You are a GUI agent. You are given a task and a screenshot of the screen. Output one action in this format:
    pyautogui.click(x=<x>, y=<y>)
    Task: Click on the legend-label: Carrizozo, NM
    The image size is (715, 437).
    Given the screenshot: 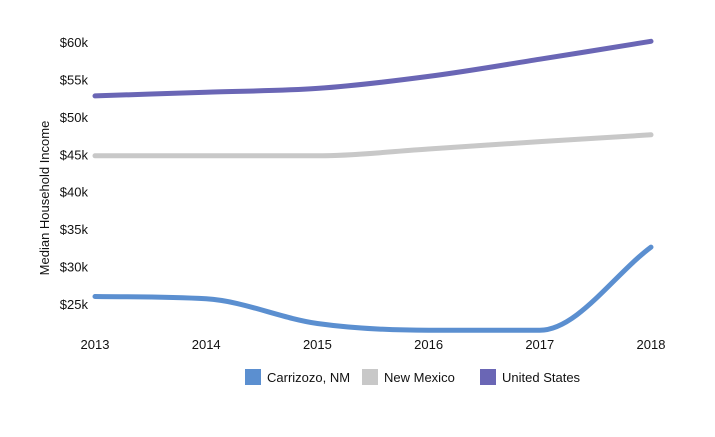 What is the action you would take?
    pyautogui.click(x=308, y=377)
    